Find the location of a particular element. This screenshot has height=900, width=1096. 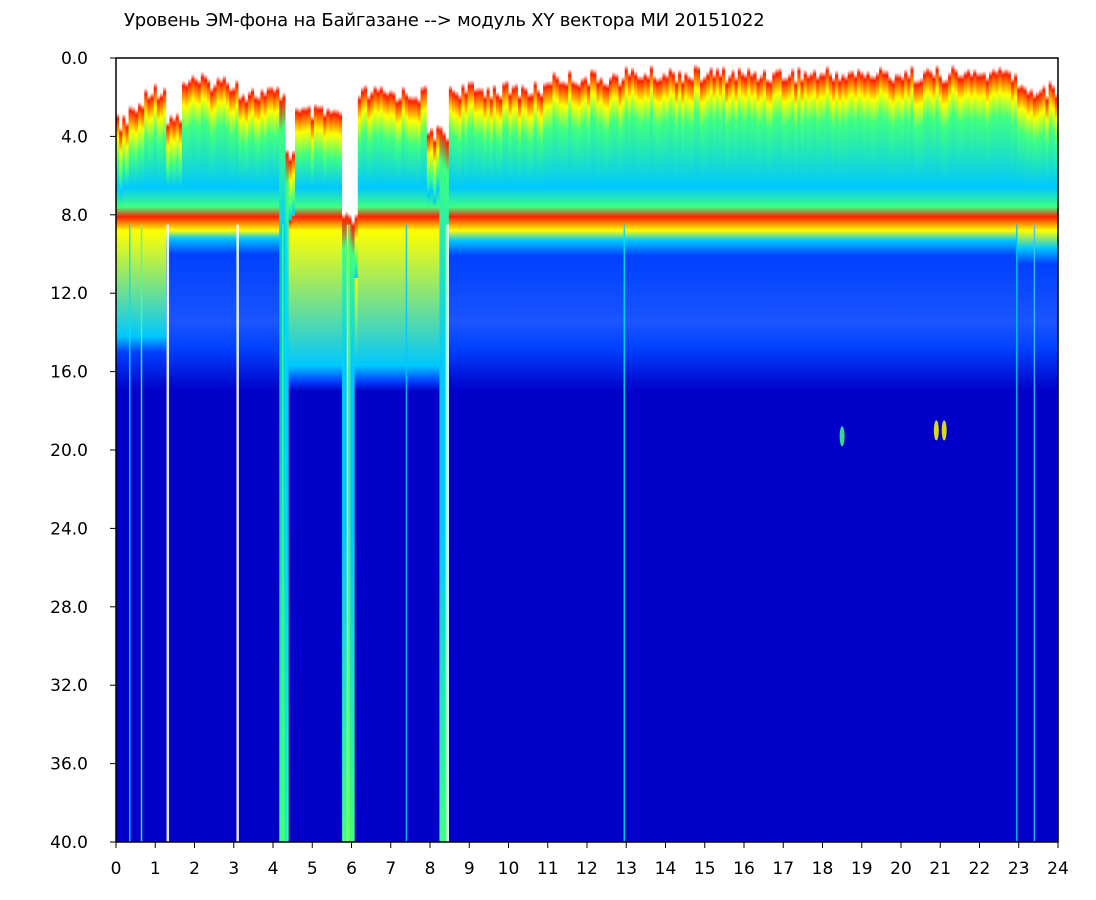

x-tick-label: 12 is located at coordinates (587, 869).